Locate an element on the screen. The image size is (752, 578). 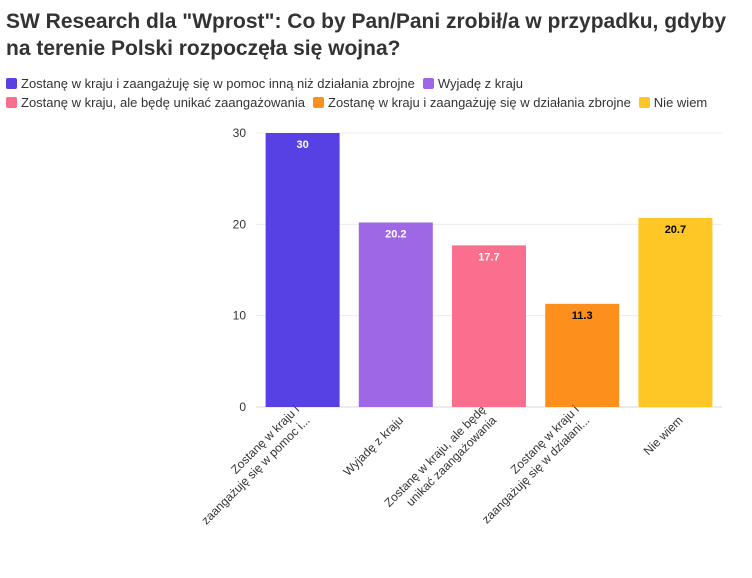
bar-value-label-3: 11.3 is located at coordinates (582, 316).